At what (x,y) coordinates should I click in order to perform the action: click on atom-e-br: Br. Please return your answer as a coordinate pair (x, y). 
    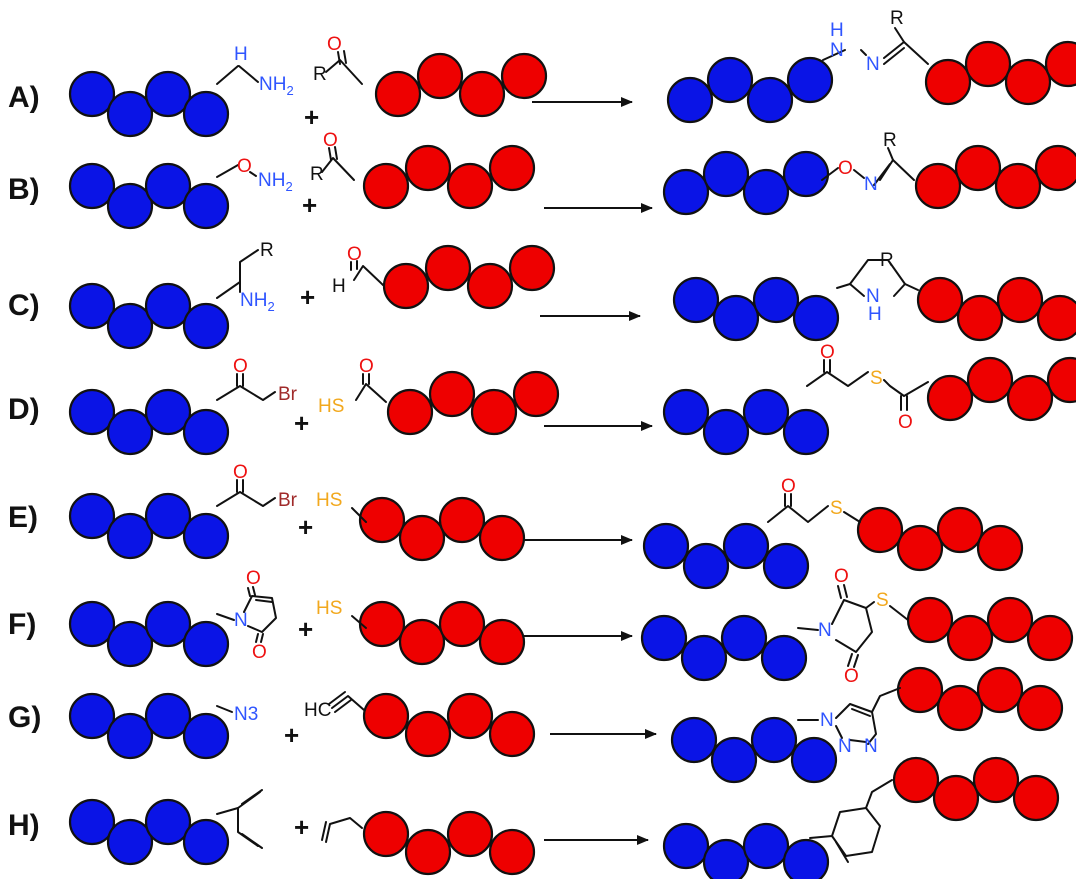
    Looking at the image, I should click on (288, 500).